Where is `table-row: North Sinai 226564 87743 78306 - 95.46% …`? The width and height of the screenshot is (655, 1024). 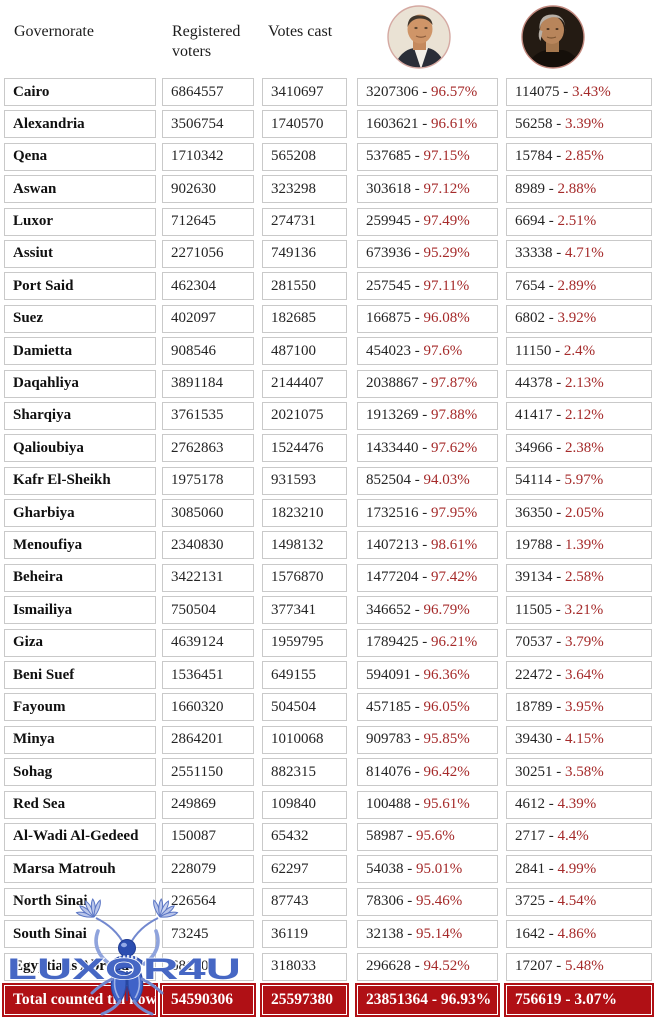 table-row: North Sinai 226564 87743 78306 - 95.46% … is located at coordinates (329, 901).